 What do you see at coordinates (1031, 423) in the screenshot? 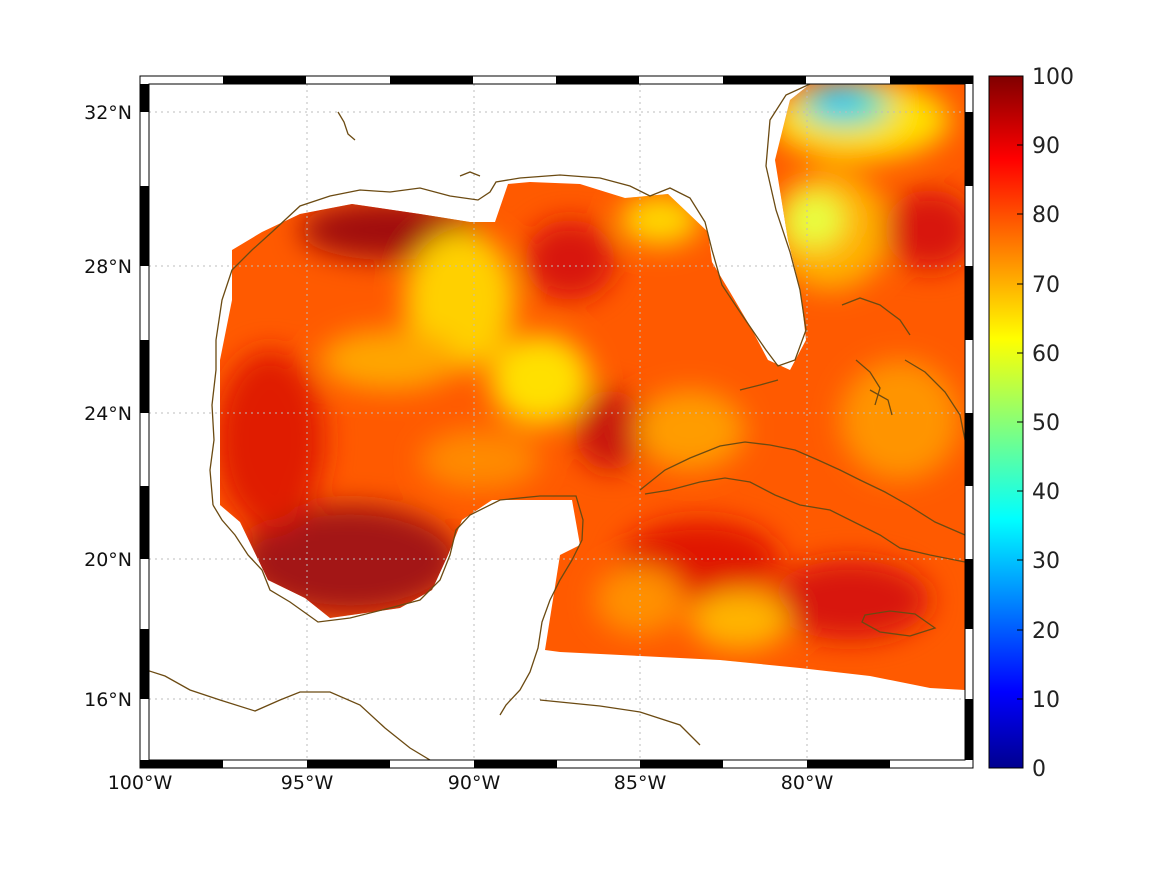
I see `colorbar: 0 10 20 30 40 50 60 70 80 90 100` at bounding box center [1031, 423].